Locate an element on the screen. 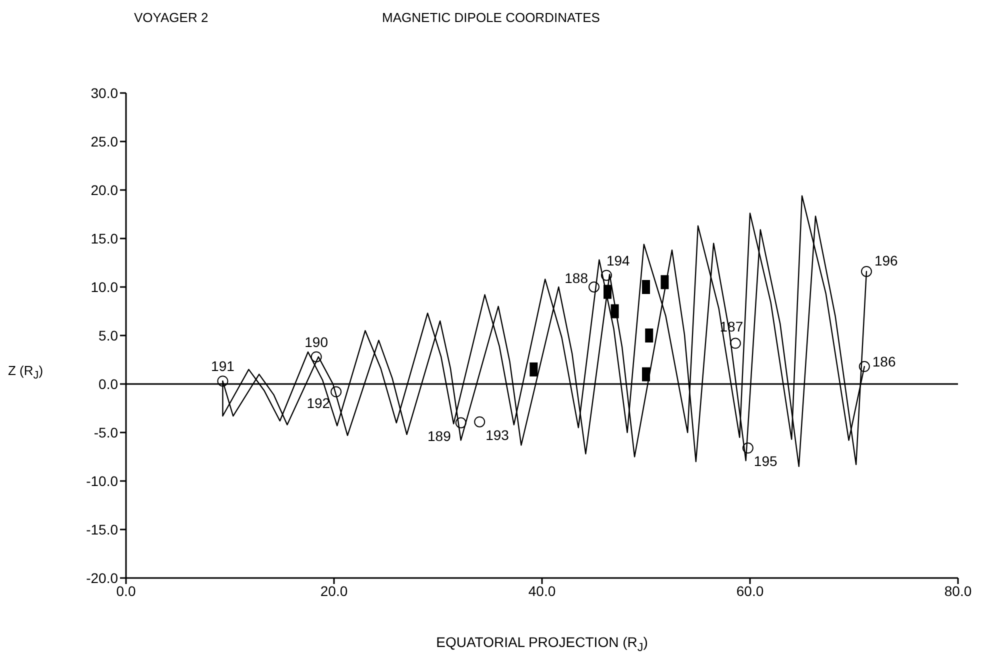 The height and width of the screenshot is (663, 982). annotation: 191 is located at coordinates (223, 366).